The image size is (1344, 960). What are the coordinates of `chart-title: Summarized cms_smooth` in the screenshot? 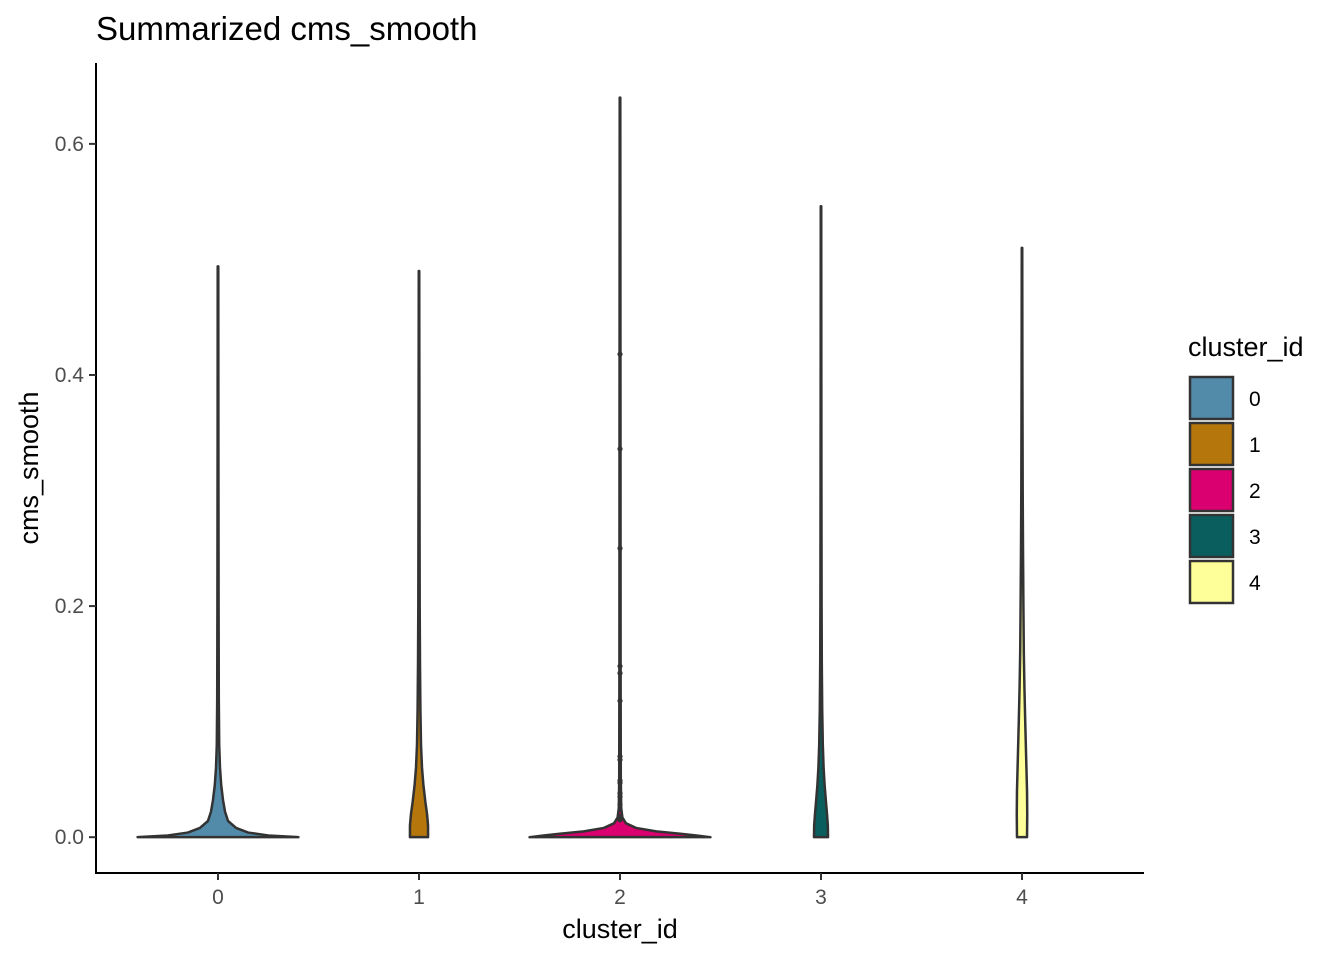 It's located at (286, 28).